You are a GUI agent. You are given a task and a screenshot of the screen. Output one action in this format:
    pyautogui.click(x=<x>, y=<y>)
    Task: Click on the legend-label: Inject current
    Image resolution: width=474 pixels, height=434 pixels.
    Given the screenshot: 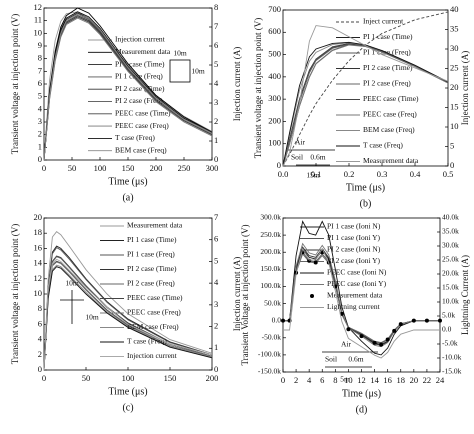 What is the action you would take?
    pyautogui.click(x=383, y=21)
    